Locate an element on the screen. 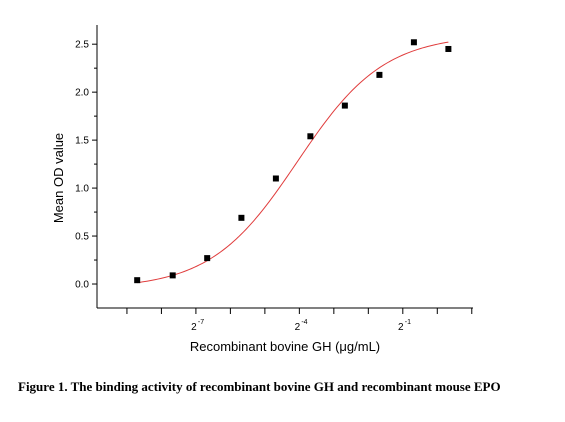 Image resolution: width=565 pixels, height=422 pixels. y-tick-label: 2.0 is located at coordinates (82, 93).